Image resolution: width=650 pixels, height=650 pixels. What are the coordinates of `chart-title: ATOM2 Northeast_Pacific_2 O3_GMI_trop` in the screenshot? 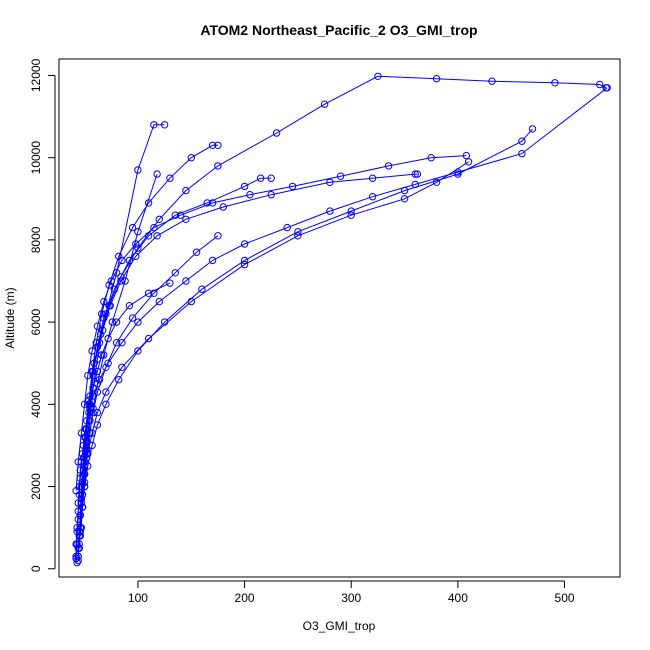 It's located at (338, 30).